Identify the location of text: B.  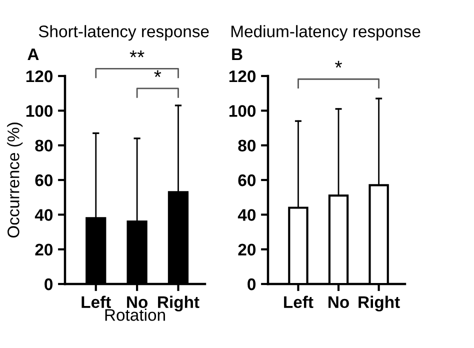
(237, 54).